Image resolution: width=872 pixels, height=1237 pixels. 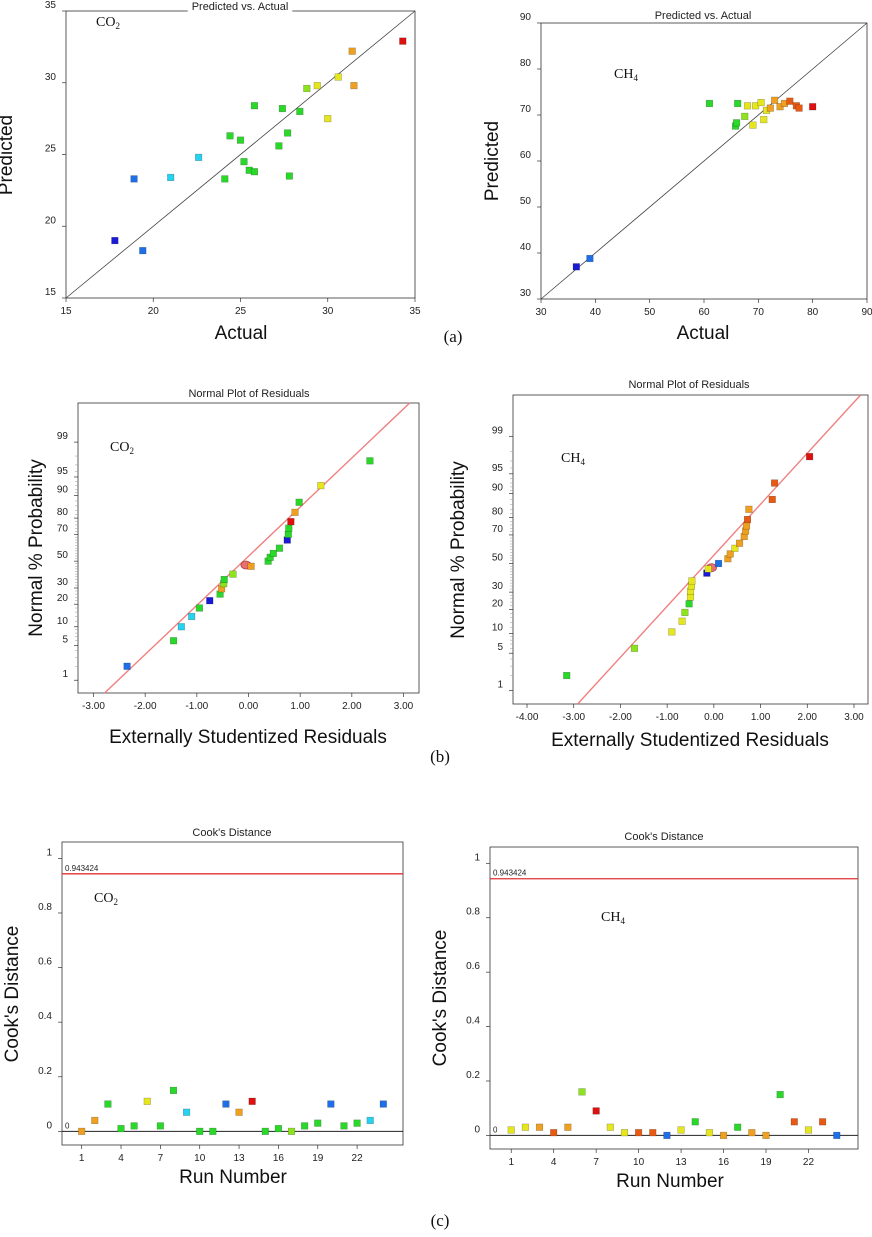 What do you see at coordinates (82, 868) in the screenshot?
I see `threshold-label: 0.943424` at bounding box center [82, 868].